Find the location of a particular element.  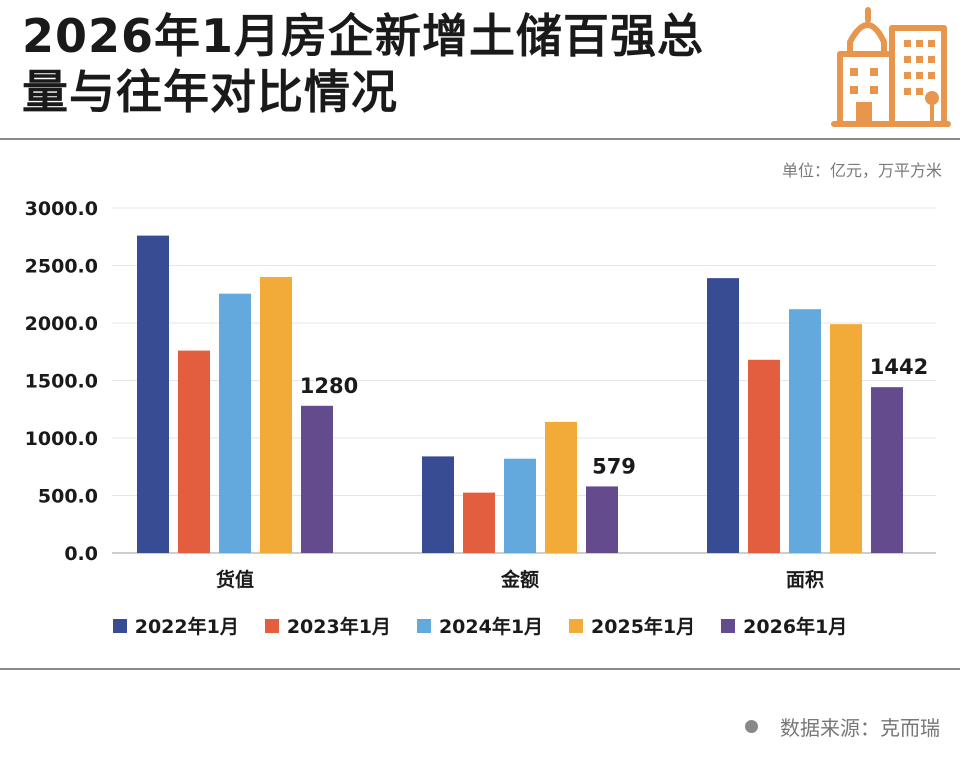

legend-item: 2025年1月 is located at coordinates (632, 625).